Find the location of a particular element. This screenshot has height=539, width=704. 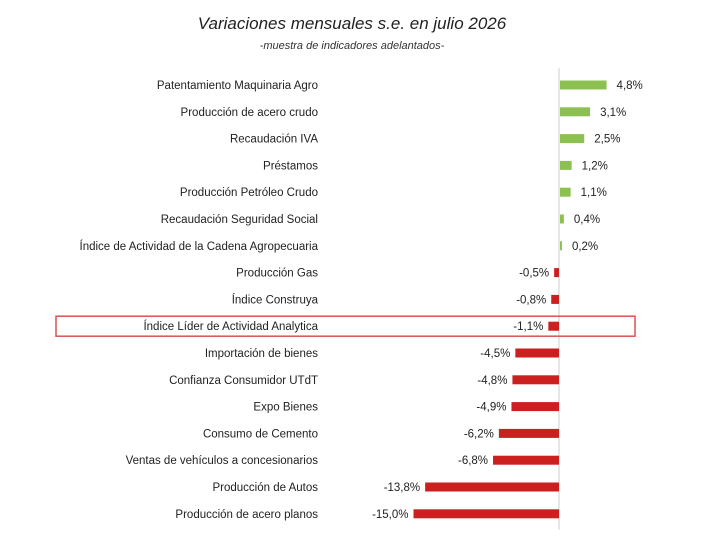

chart-subtitle: -muestra de indicadores adelantados- is located at coordinates (352, 46).